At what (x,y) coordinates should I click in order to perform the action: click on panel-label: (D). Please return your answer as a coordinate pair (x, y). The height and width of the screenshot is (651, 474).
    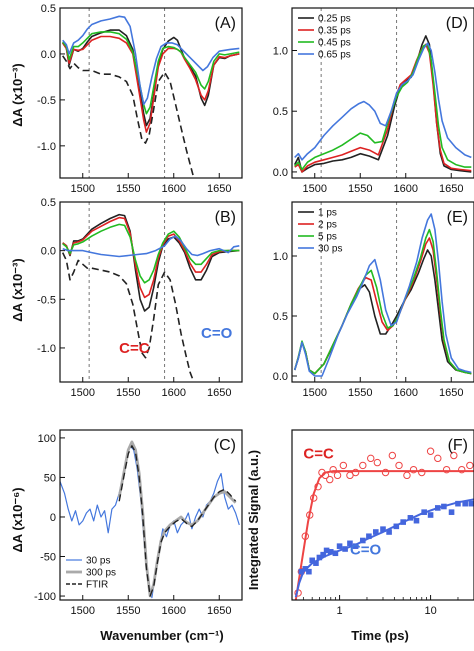
    Looking at the image, I should click on (457, 23).